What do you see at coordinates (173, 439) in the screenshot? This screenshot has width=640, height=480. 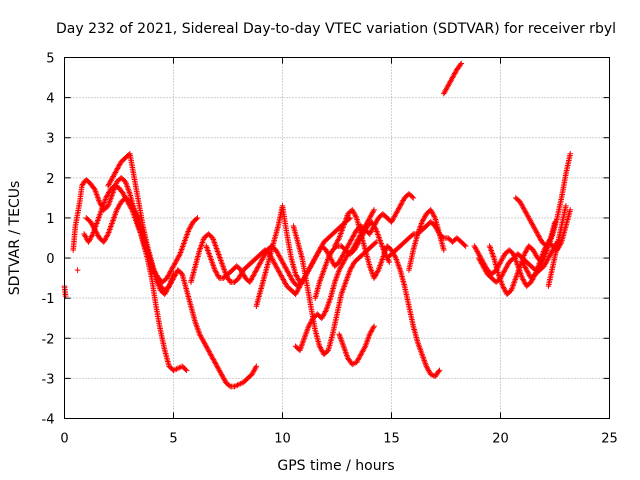 I see `x-tick-label: 5` at bounding box center [173, 439].